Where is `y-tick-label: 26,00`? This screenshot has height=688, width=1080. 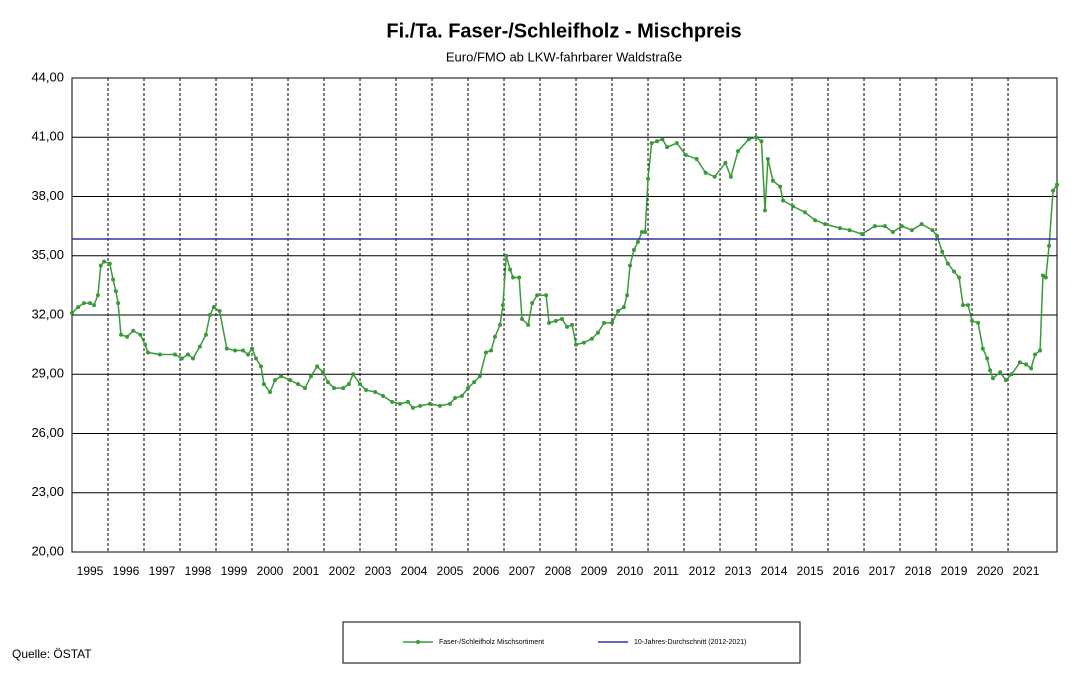
y-tick-label: 26,00 is located at coordinates (47, 432).